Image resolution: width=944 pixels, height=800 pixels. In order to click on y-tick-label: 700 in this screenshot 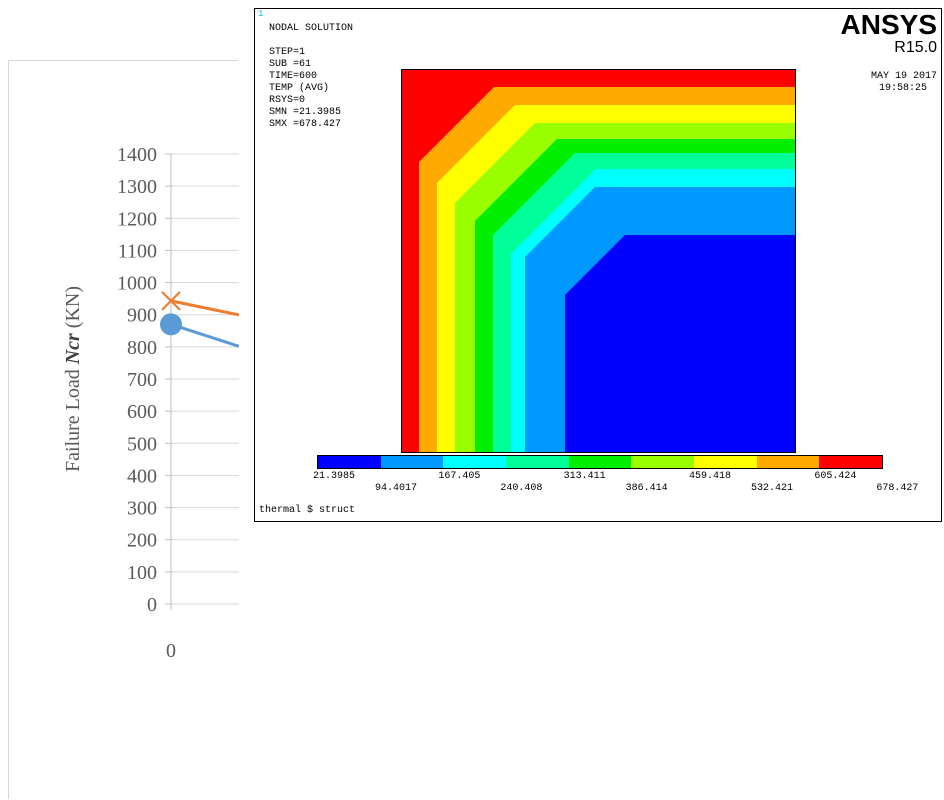, I will do `click(142, 380)`.